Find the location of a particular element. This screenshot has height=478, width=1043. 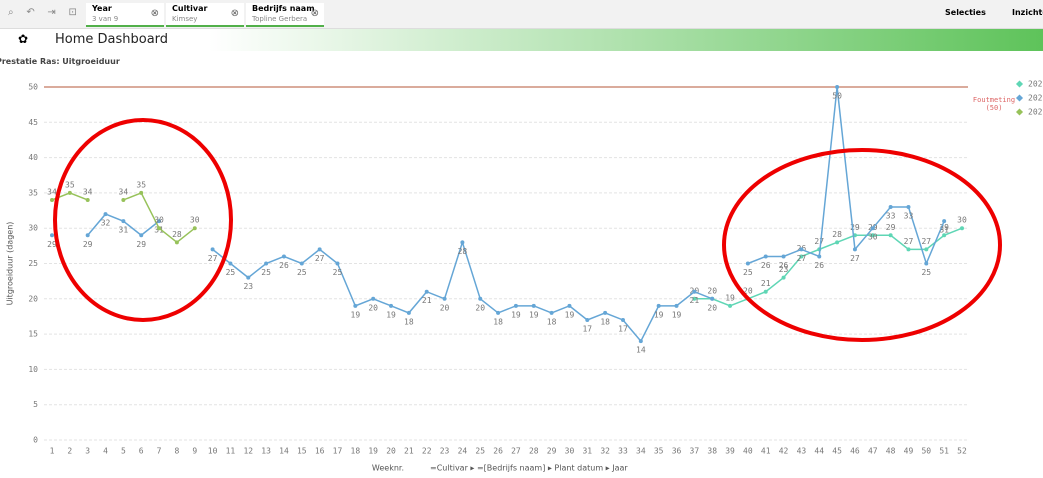

annotation-ellipse is located at coordinates (862, 245).